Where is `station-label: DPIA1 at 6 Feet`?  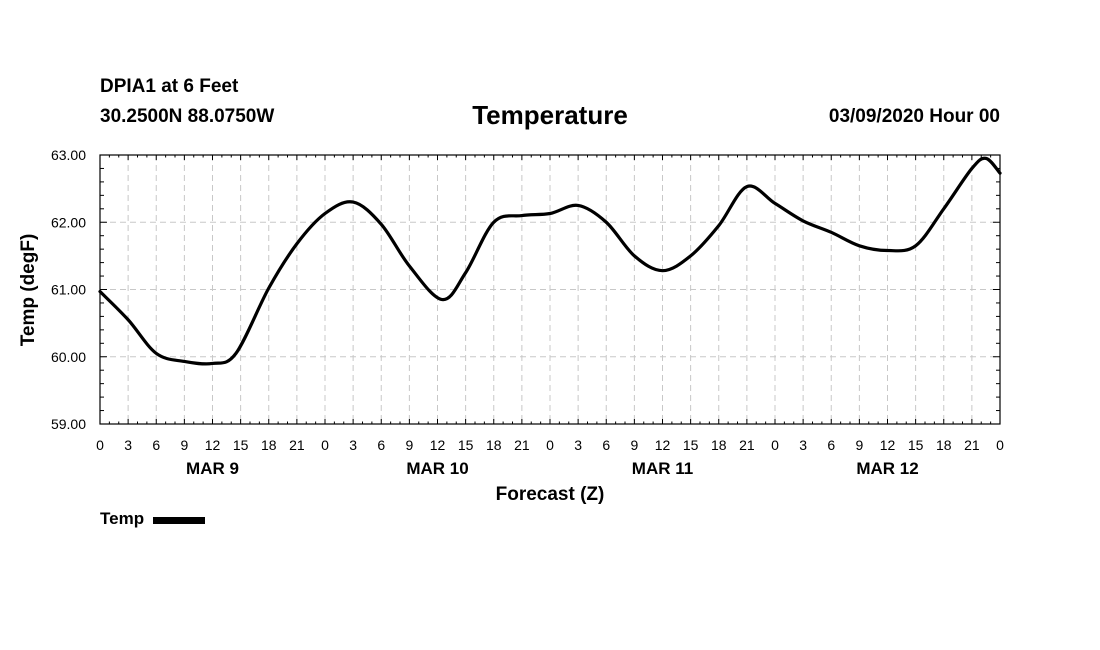
station-label: DPIA1 at 6 Feet is located at coordinates (169, 86).